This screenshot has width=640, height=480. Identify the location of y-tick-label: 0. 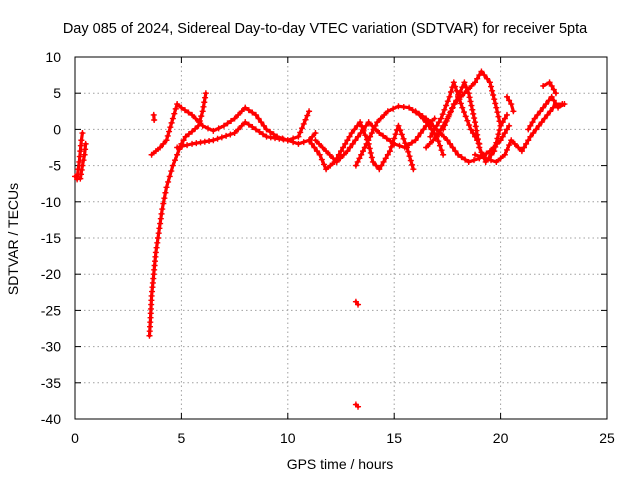
(57, 129).